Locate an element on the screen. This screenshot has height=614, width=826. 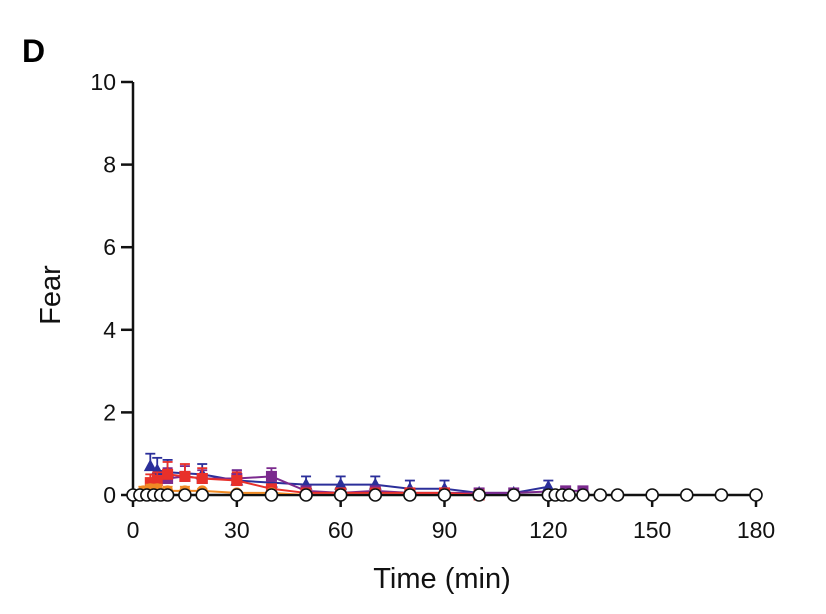
x-tick-label: 180 is located at coordinates (756, 530).